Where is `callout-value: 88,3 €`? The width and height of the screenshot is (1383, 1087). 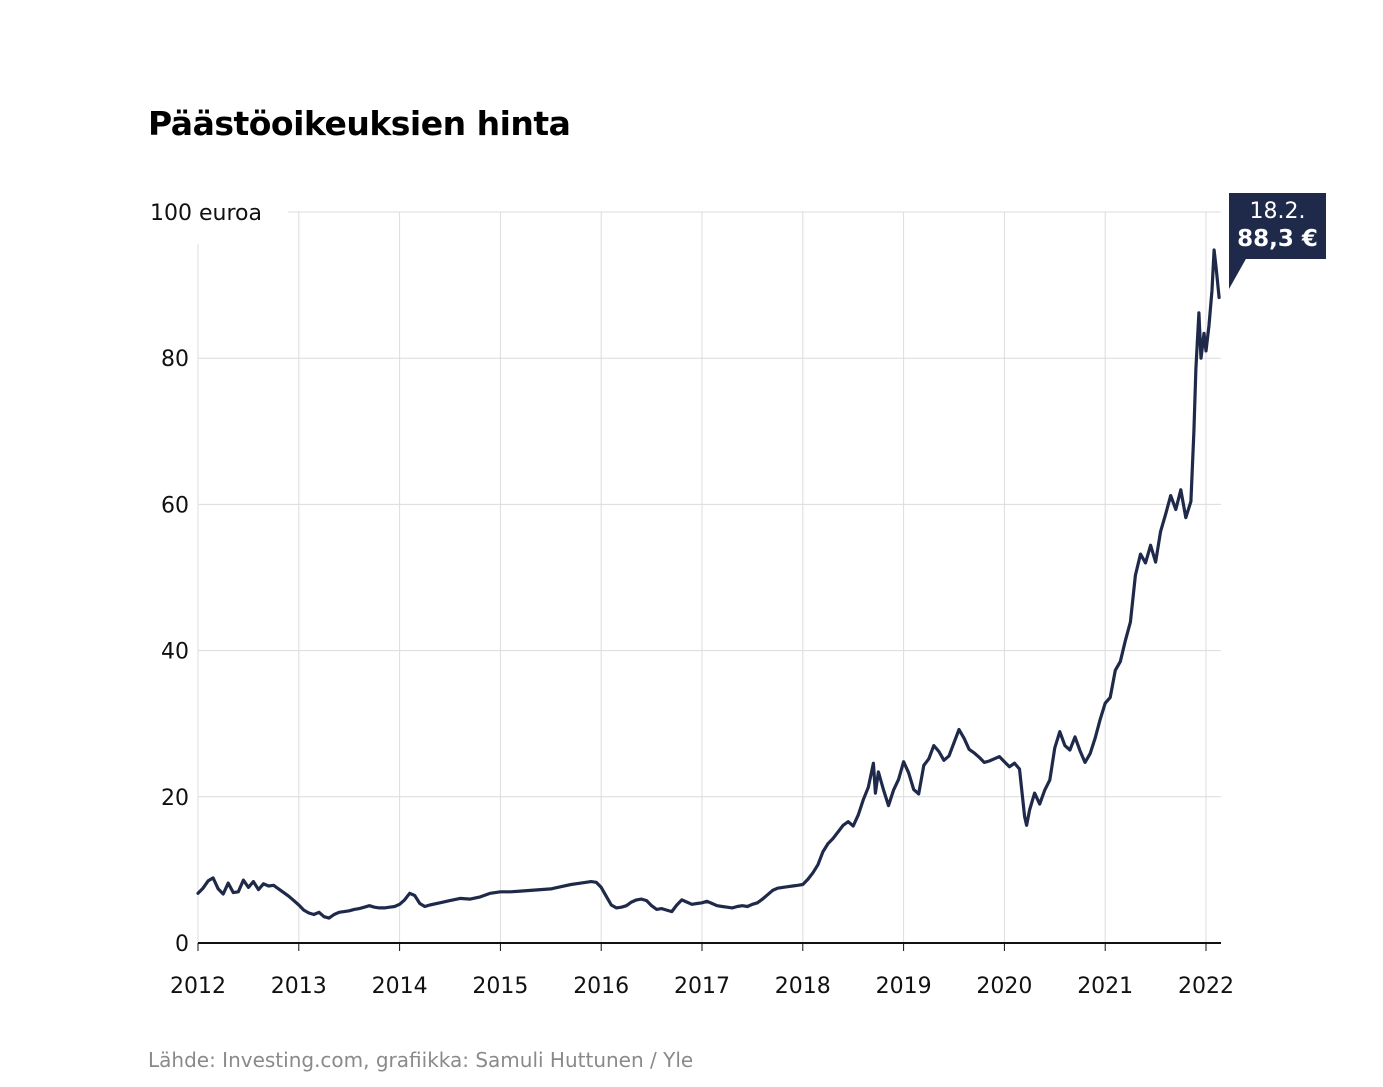
callout-value: 88,3 € is located at coordinates (1277, 239).